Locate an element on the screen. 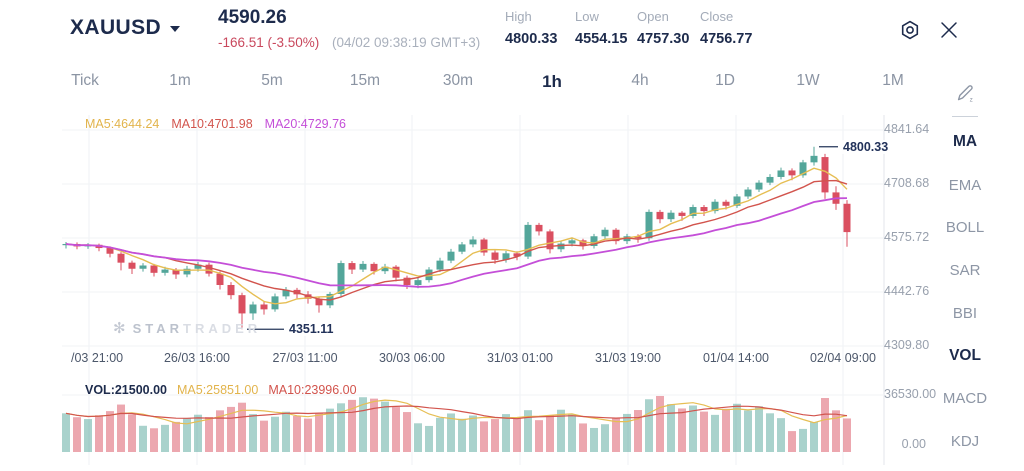 This screenshot has height=471, width=1024. startrader-logo-icon: ✻ is located at coordinates (119, 328).